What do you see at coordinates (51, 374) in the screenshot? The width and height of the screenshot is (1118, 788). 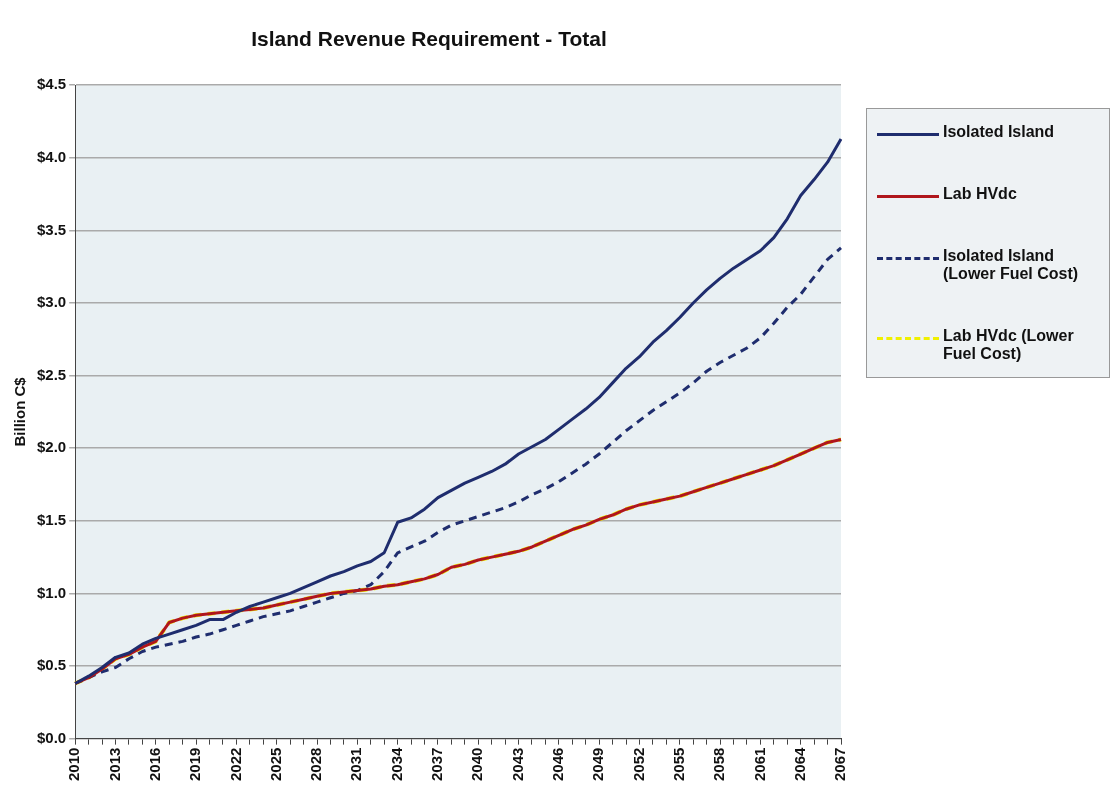 I see `y-tick-label: $2.5` at bounding box center [51, 374].